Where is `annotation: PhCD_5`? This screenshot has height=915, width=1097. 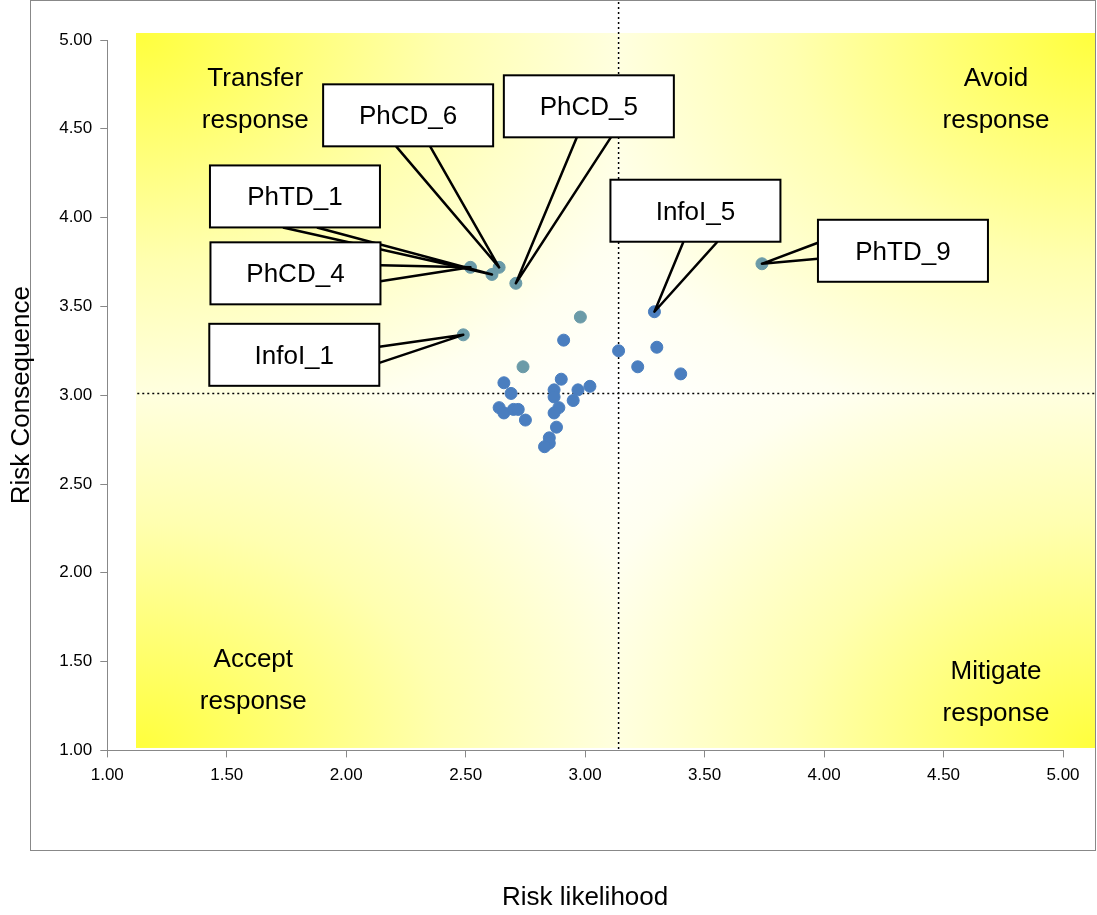
annotation: PhCD_5 is located at coordinates (588, 106).